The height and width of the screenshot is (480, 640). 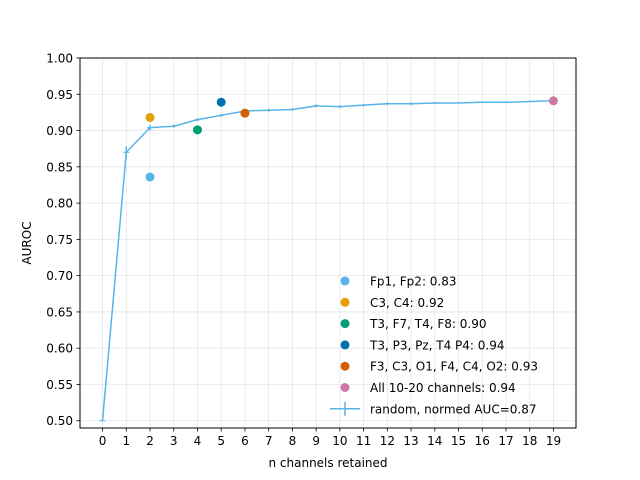 I want to click on x-tick-label: 18, so click(x=529, y=441).